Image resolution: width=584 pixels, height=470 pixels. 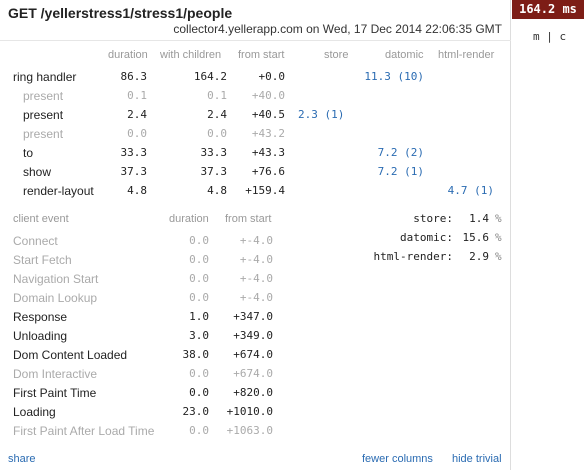 I want to click on client-event-label: Response, so click(x=40, y=317).